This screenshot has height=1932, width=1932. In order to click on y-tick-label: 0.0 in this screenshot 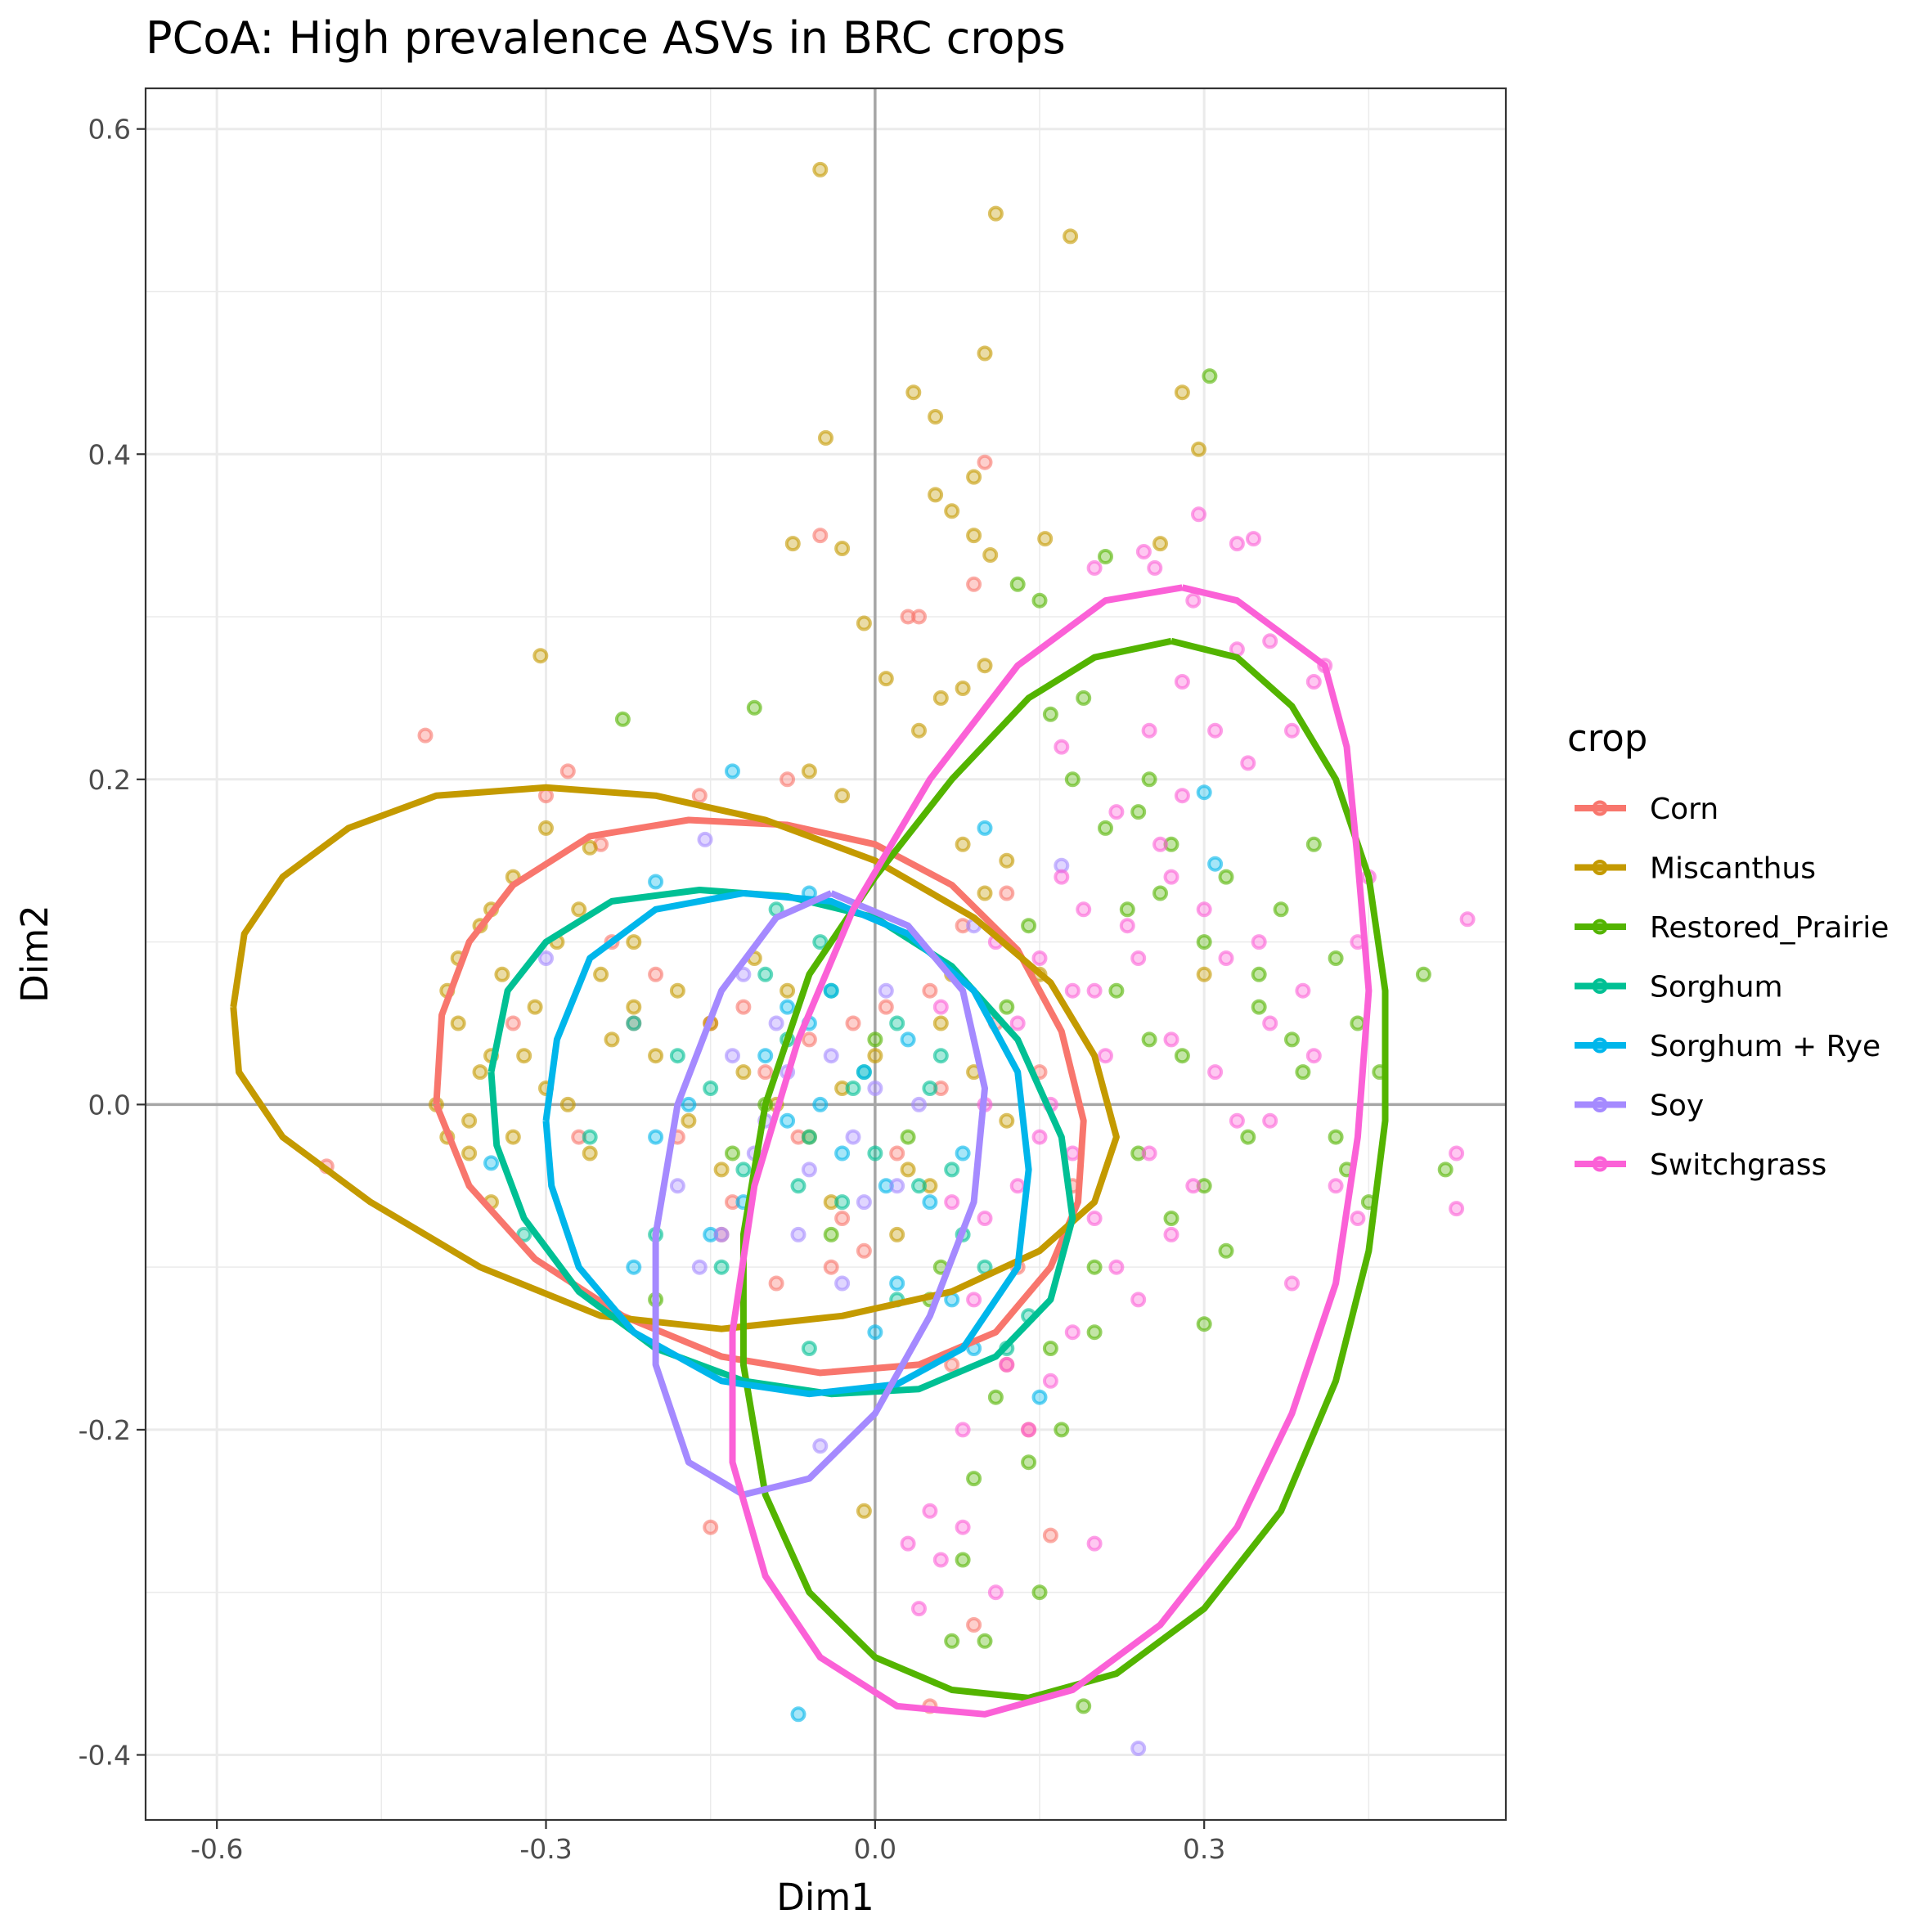, I will do `click(109, 1105)`.